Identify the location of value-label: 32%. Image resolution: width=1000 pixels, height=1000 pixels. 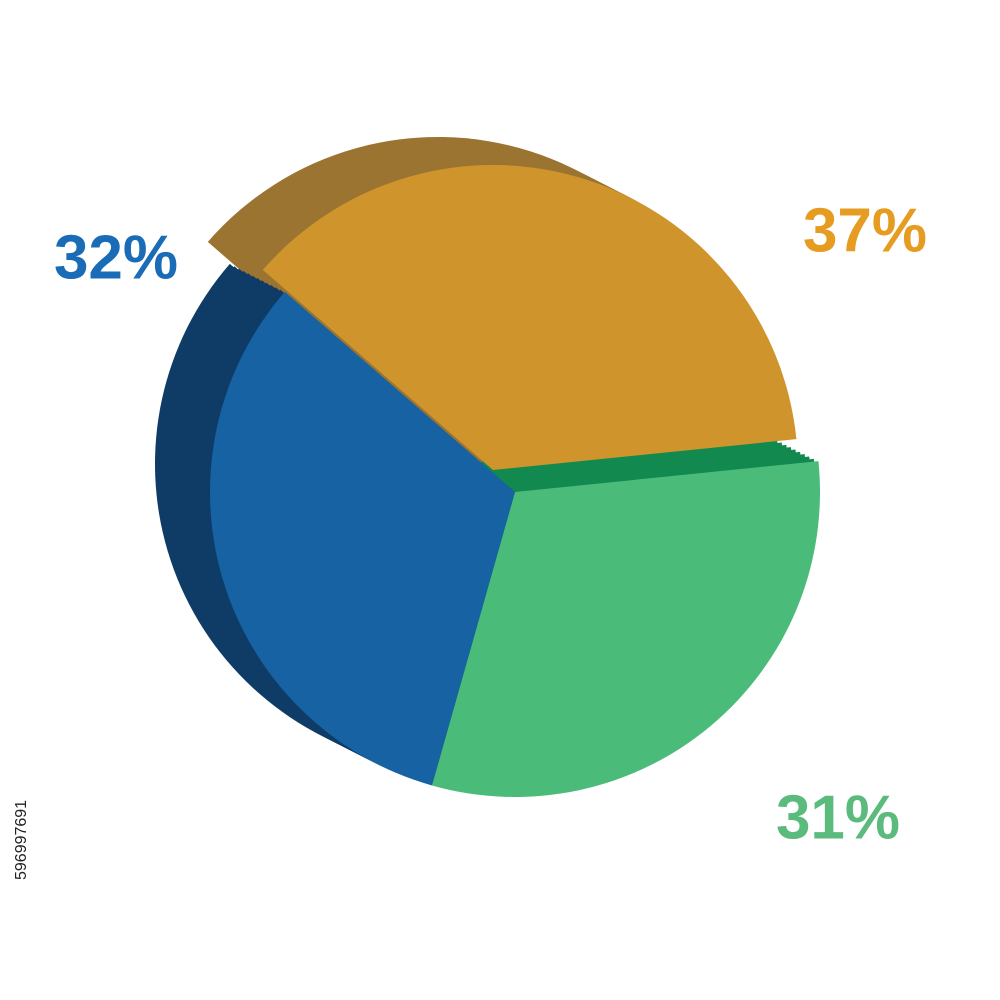
(116, 257).